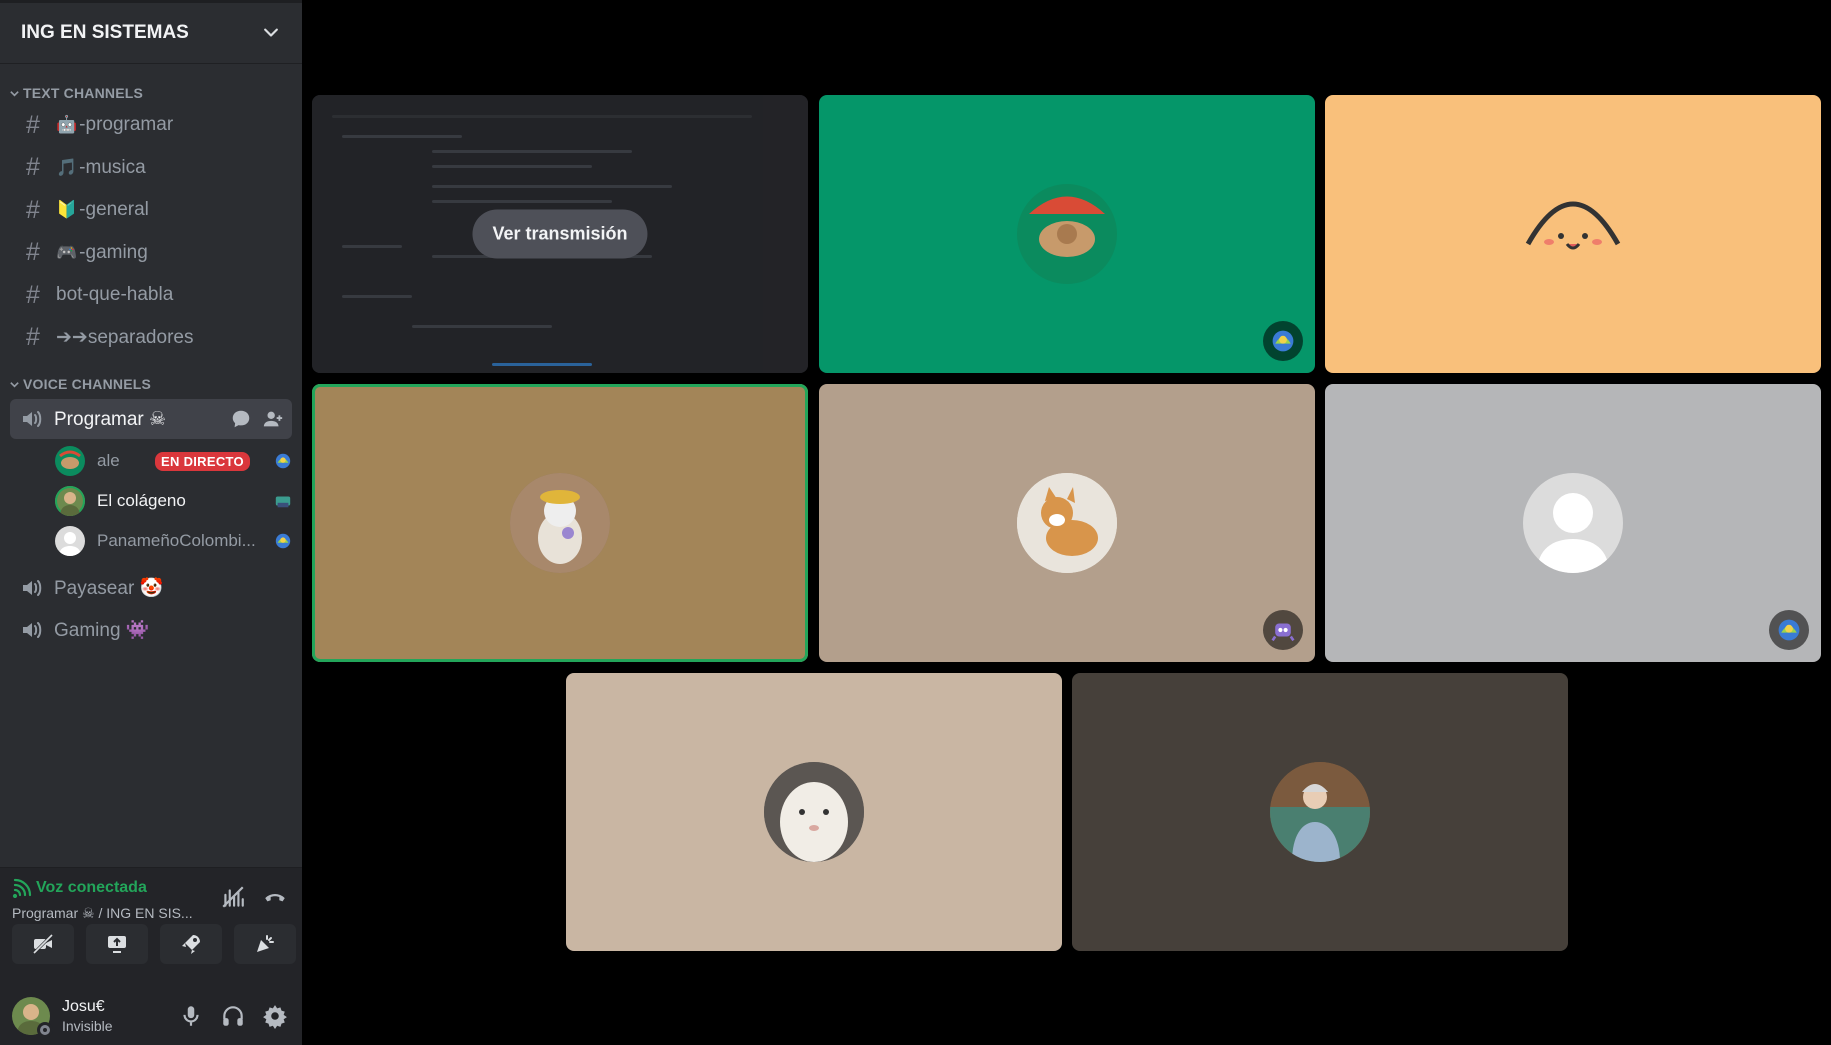 This screenshot has width=1831, height=1045. Describe the element at coordinates (125, 338) in the screenshot. I see `channel-label: ➔➔separadores` at that location.